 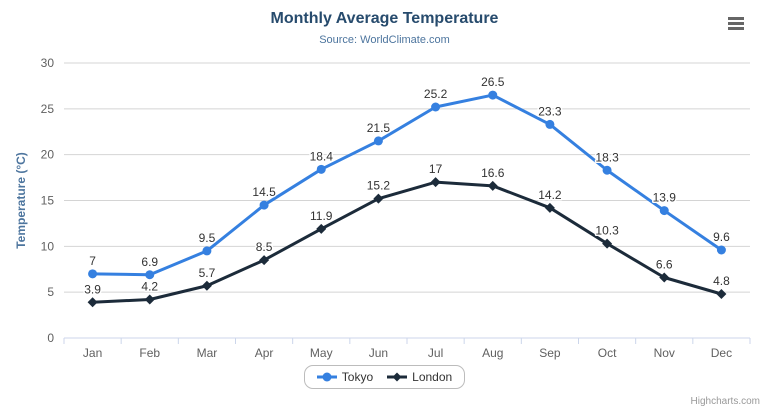 I want to click on hamburger-menu-icon, so click(x=736, y=23).